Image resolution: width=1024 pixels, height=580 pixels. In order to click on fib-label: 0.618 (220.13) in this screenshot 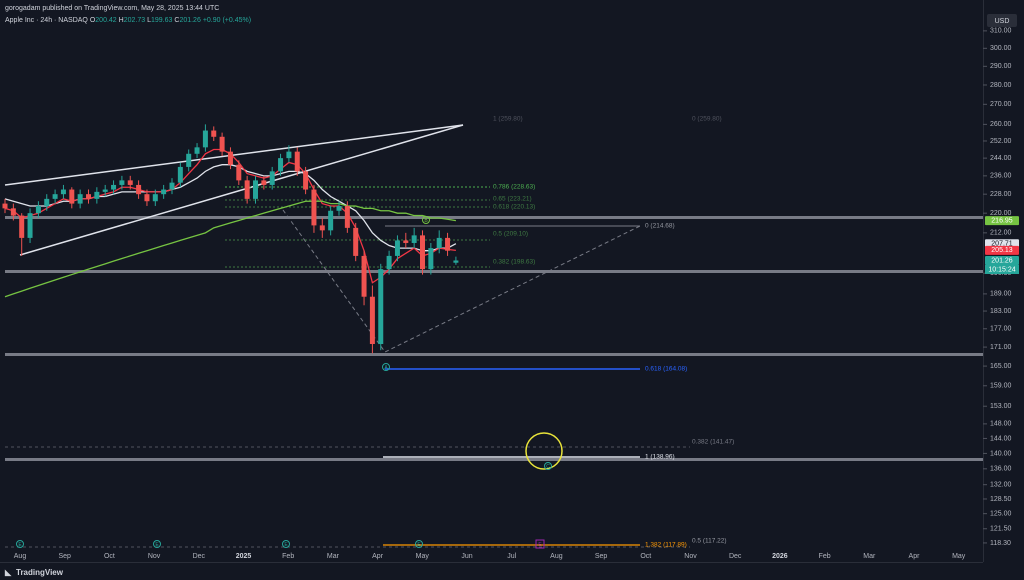, I will do `click(514, 207)`.